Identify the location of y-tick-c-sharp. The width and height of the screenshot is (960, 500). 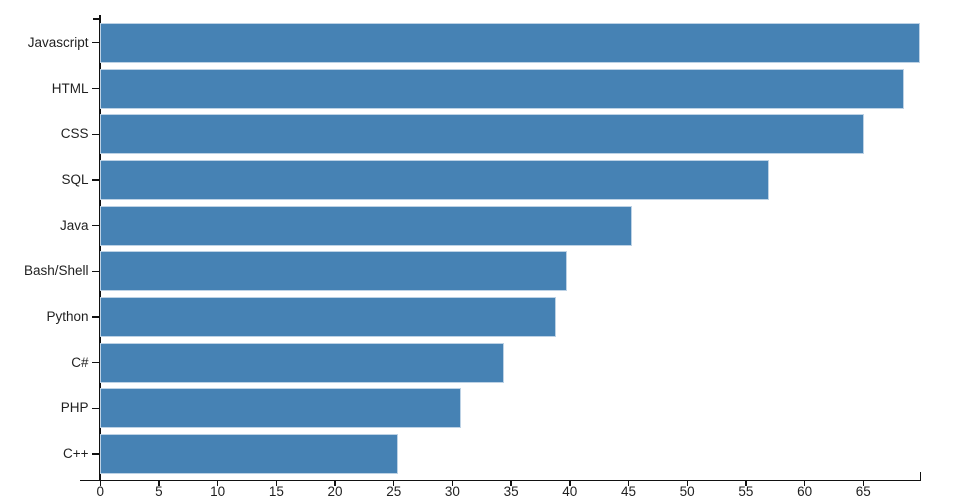
(95, 363).